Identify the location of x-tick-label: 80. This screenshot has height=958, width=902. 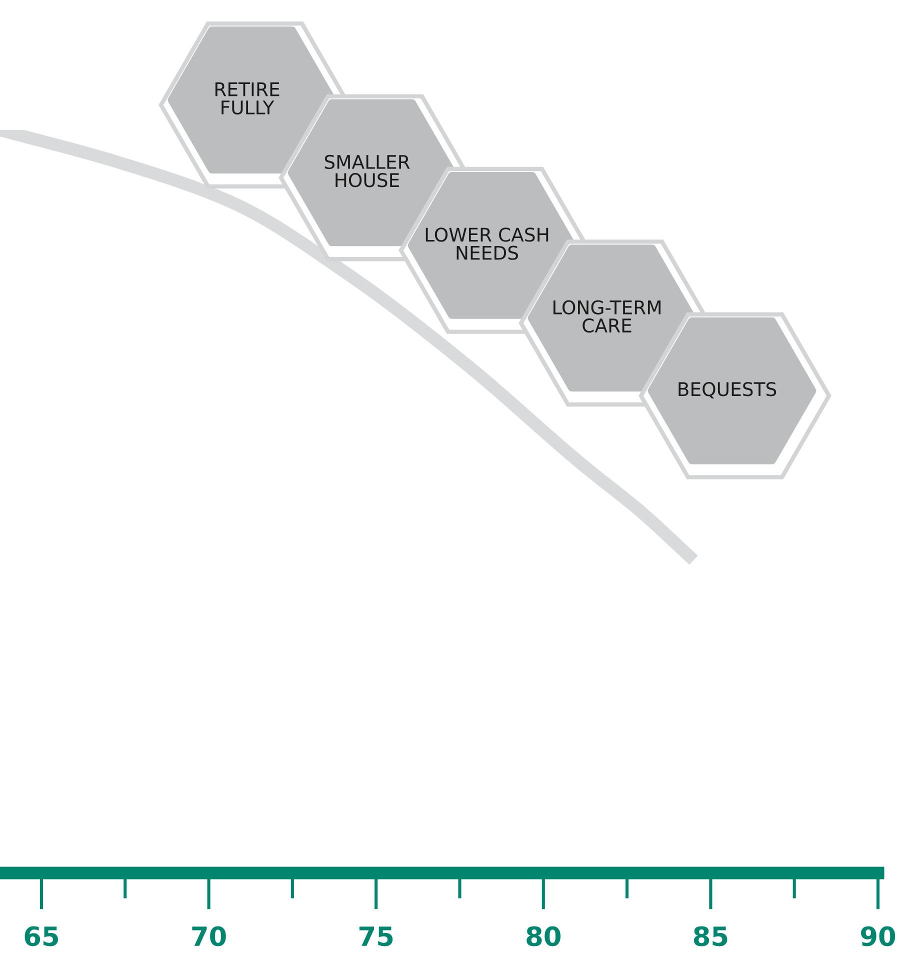
(543, 936).